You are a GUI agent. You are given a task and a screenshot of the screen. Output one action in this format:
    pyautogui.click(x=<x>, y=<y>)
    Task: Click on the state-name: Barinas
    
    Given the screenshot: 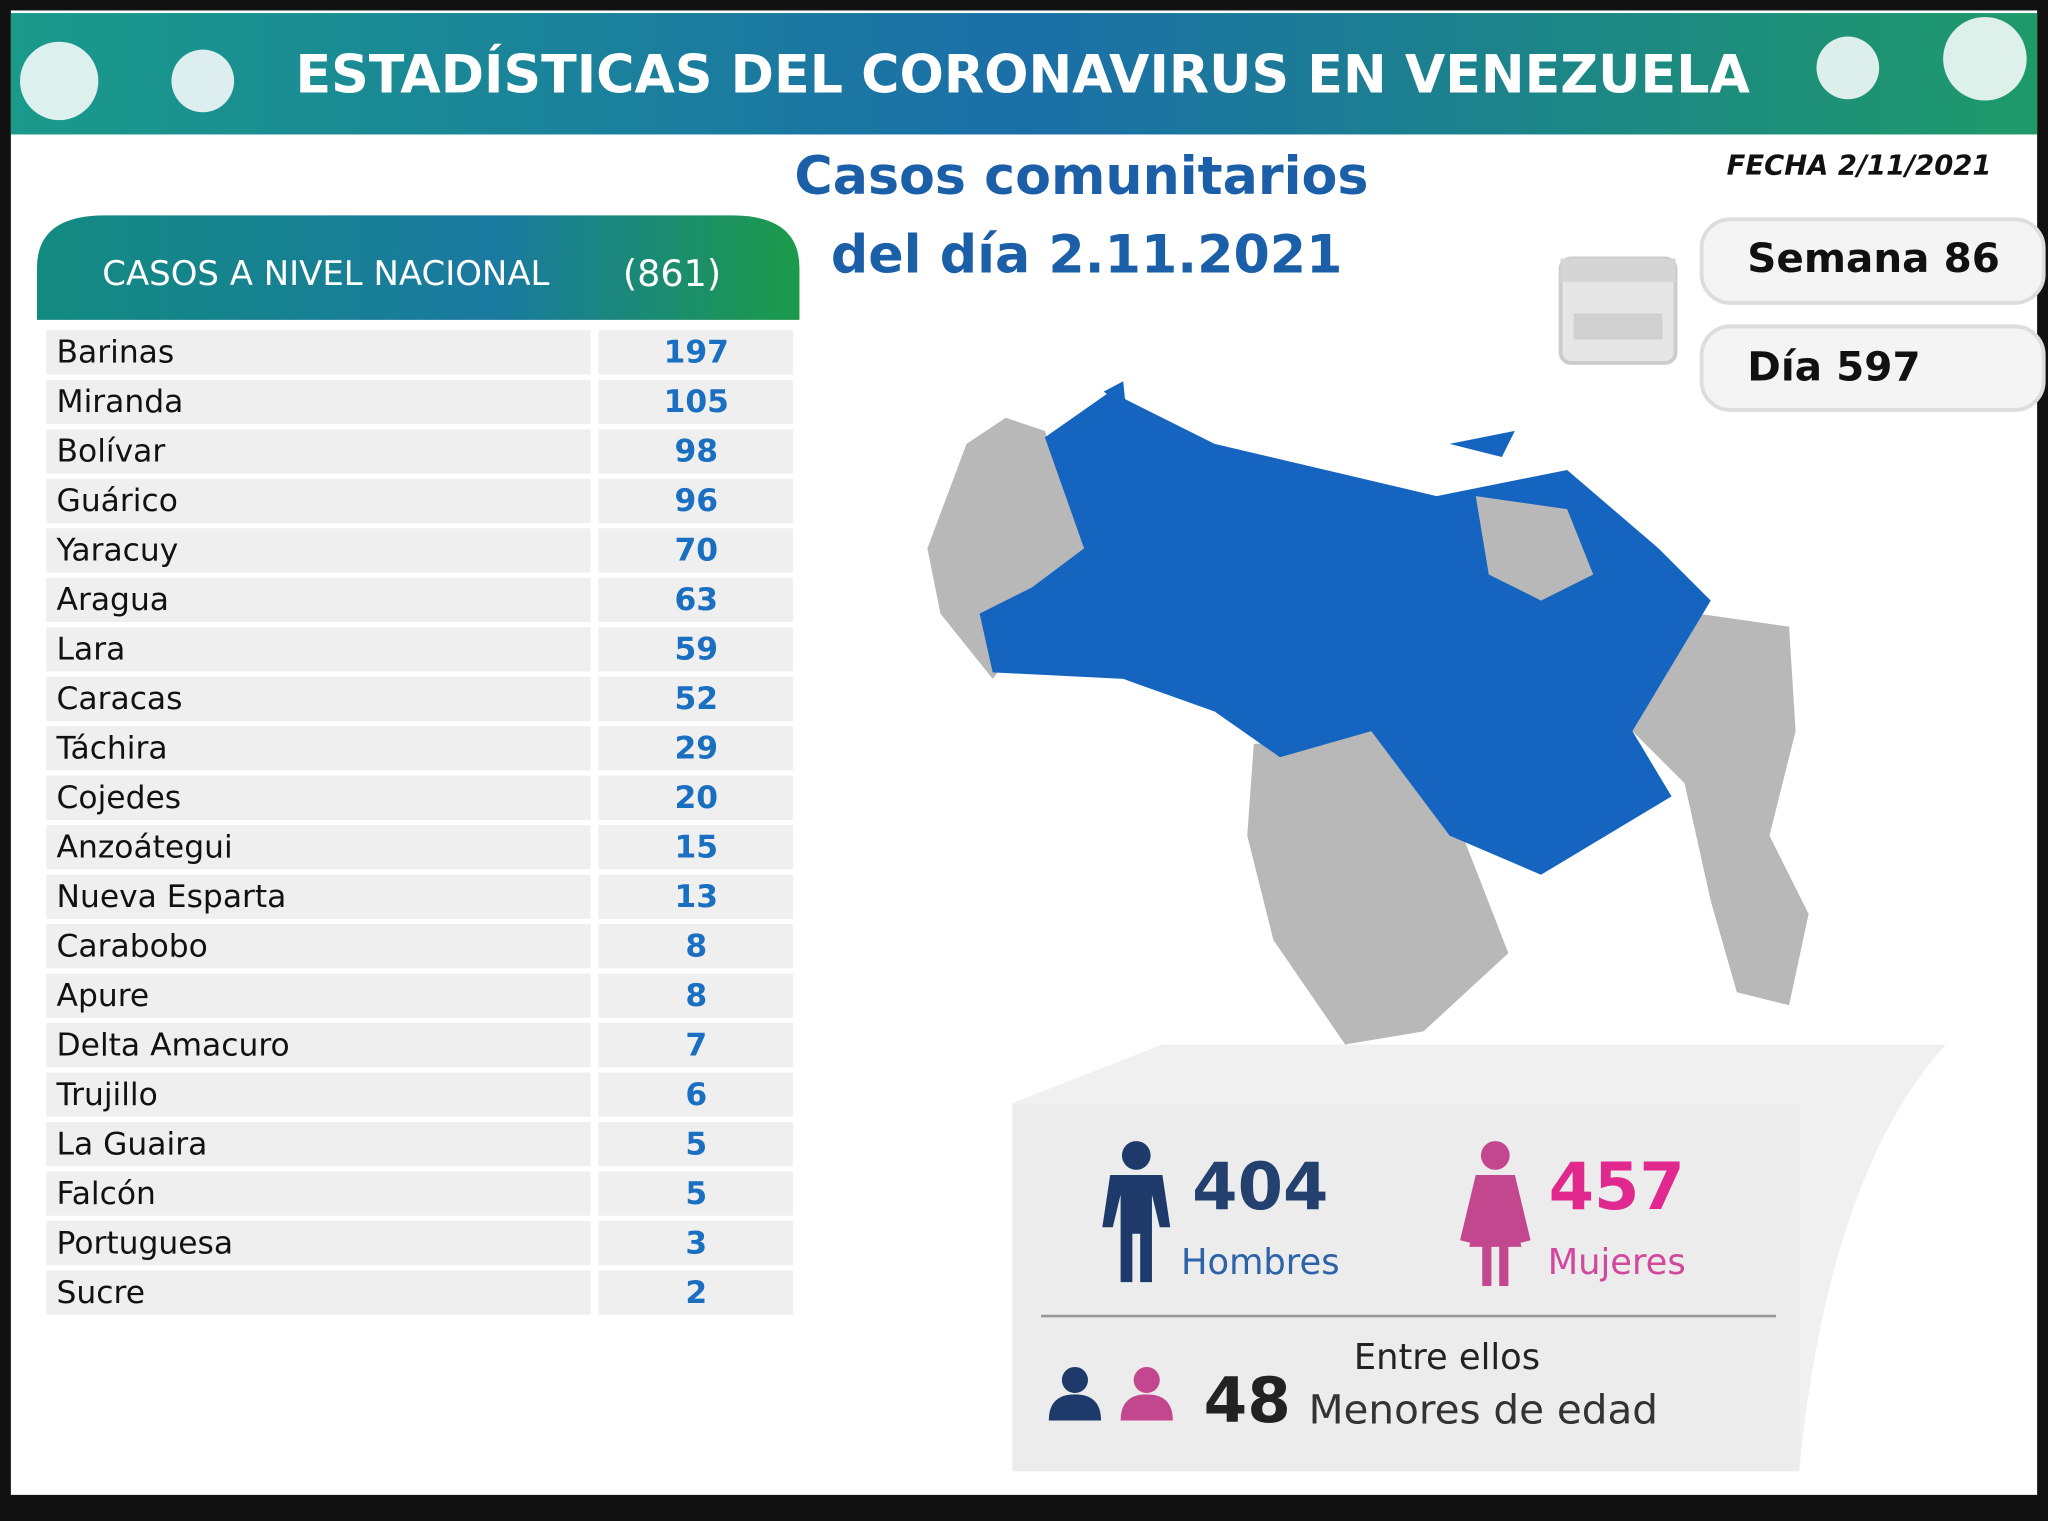 What is the action you would take?
    pyautogui.click(x=116, y=353)
    